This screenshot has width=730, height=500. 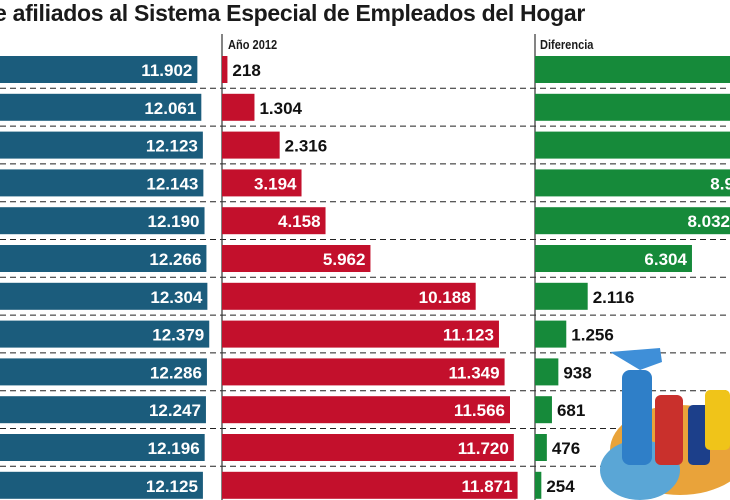 What do you see at coordinates (577, 372) in the screenshot?
I see `data-label-s2: 938` at bounding box center [577, 372].